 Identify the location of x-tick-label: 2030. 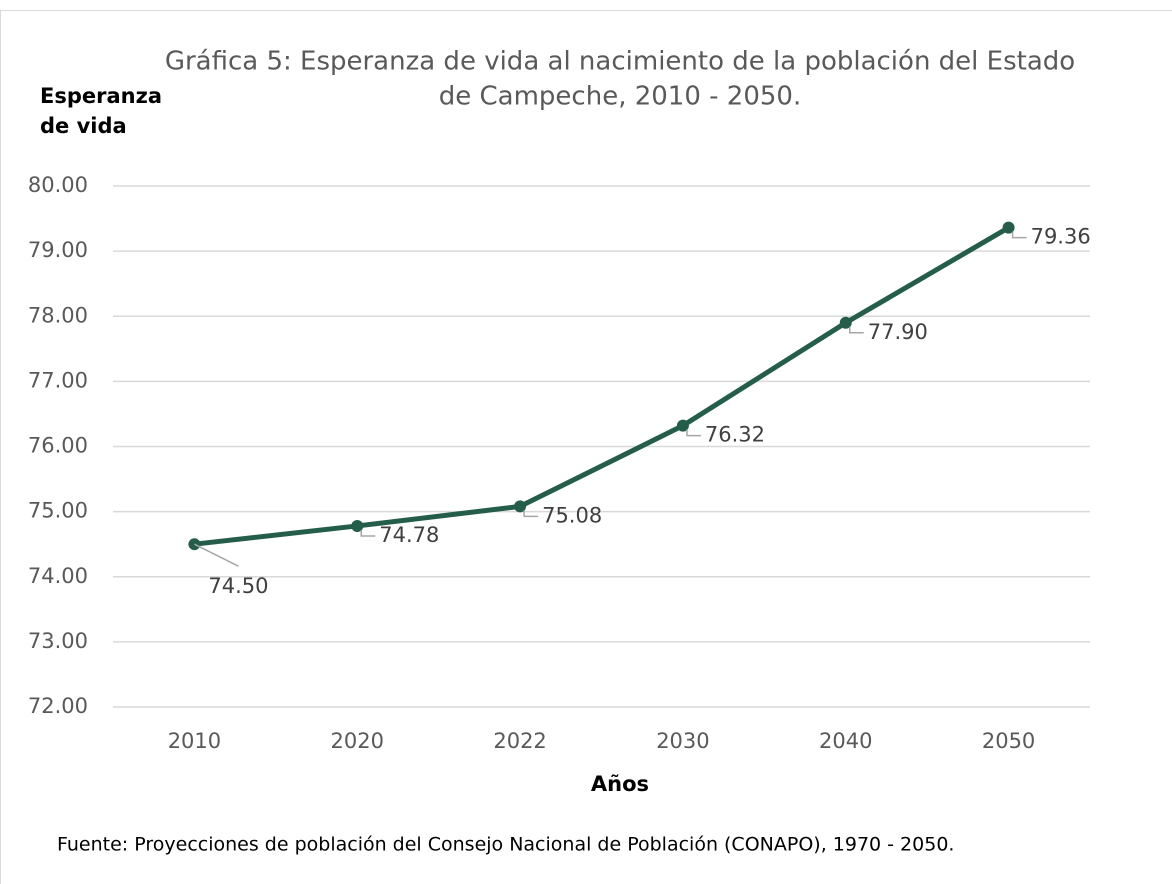
(682, 741).